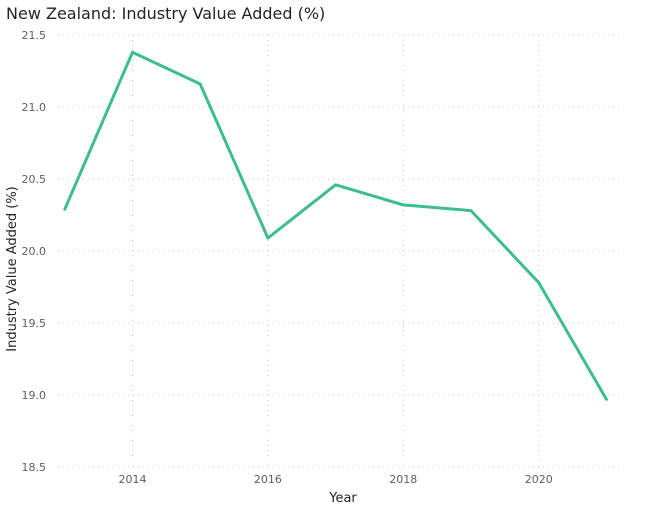 The width and height of the screenshot is (658, 511). Describe the element at coordinates (132, 479) in the screenshot. I see `x-tick-label: 2014` at that location.